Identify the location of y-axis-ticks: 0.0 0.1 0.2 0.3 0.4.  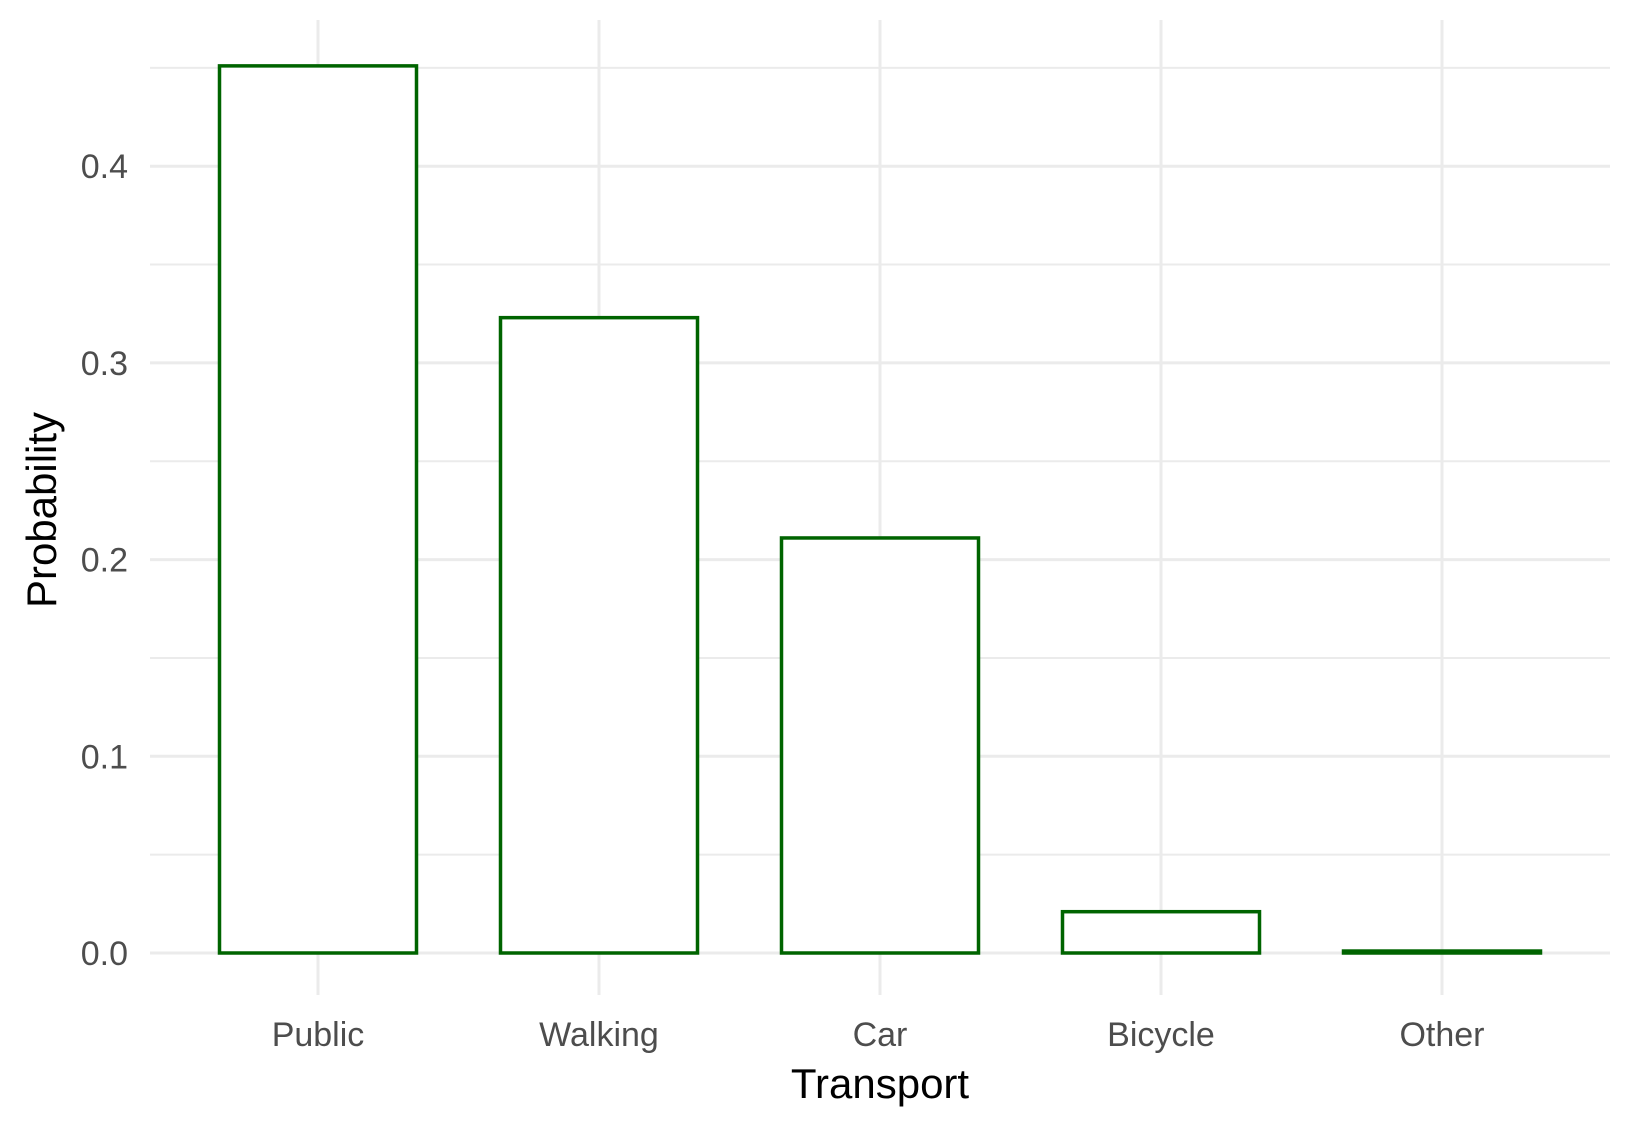
(104, 560).